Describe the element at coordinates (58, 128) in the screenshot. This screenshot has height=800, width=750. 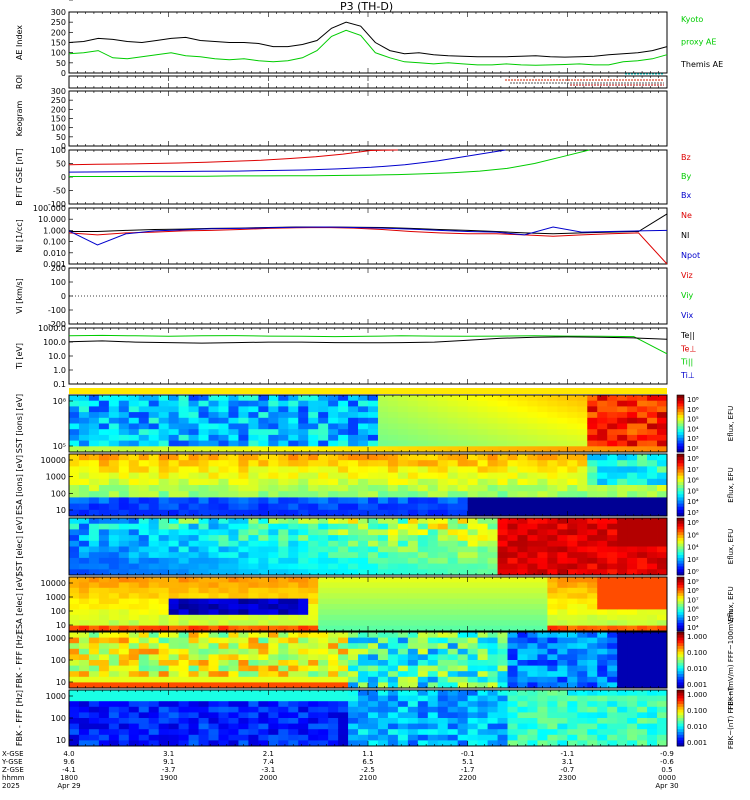
I see `keogram-ytick-label: 100` at that location.